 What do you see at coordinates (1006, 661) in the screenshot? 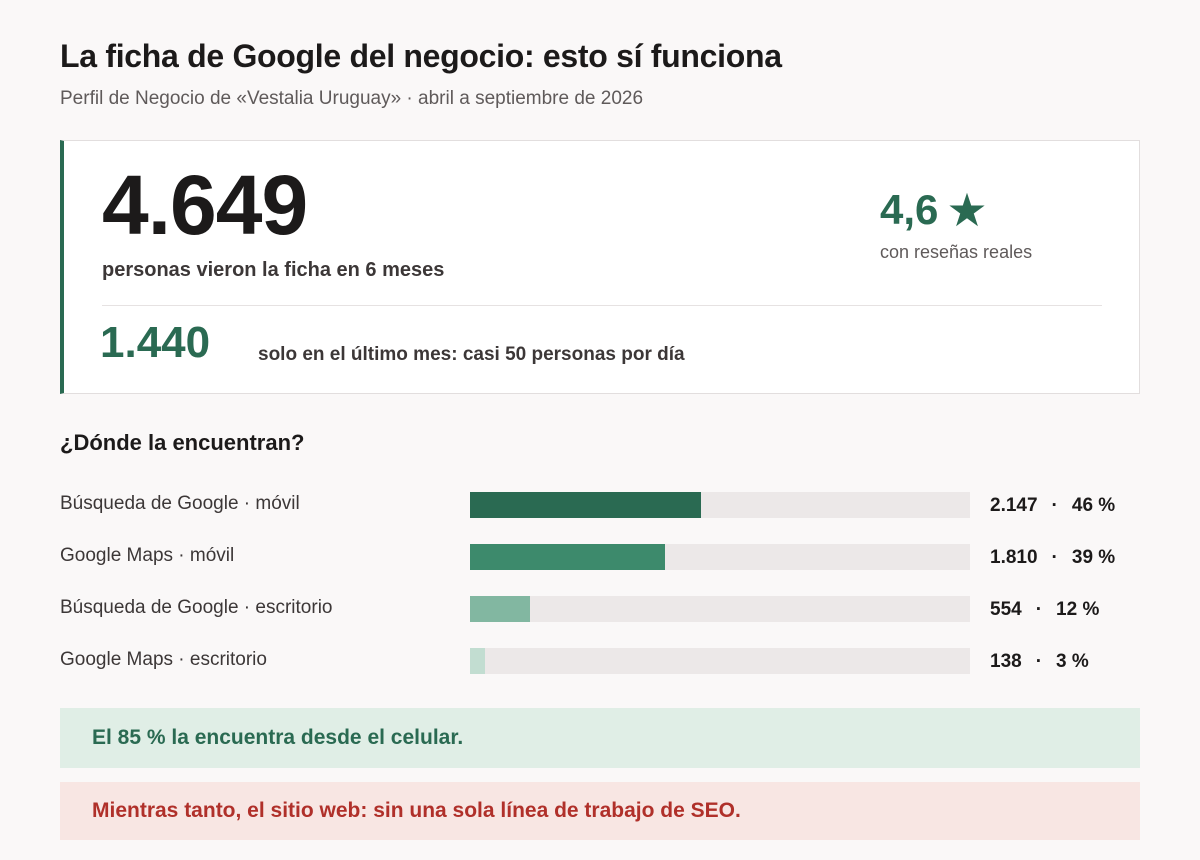
I see `bar-count: 138` at bounding box center [1006, 661].